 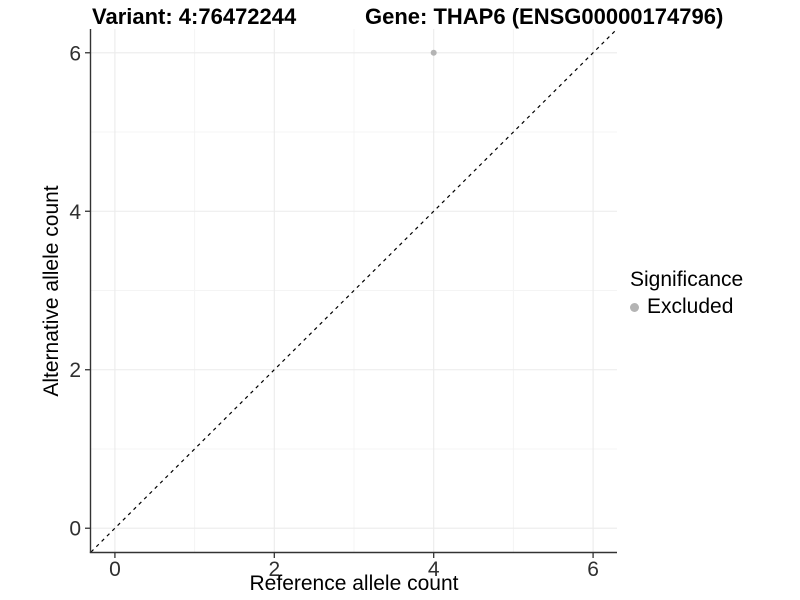 What do you see at coordinates (75, 370) in the screenshot?
I see `y-tick-label: 2` at bounding box center [75, 370].